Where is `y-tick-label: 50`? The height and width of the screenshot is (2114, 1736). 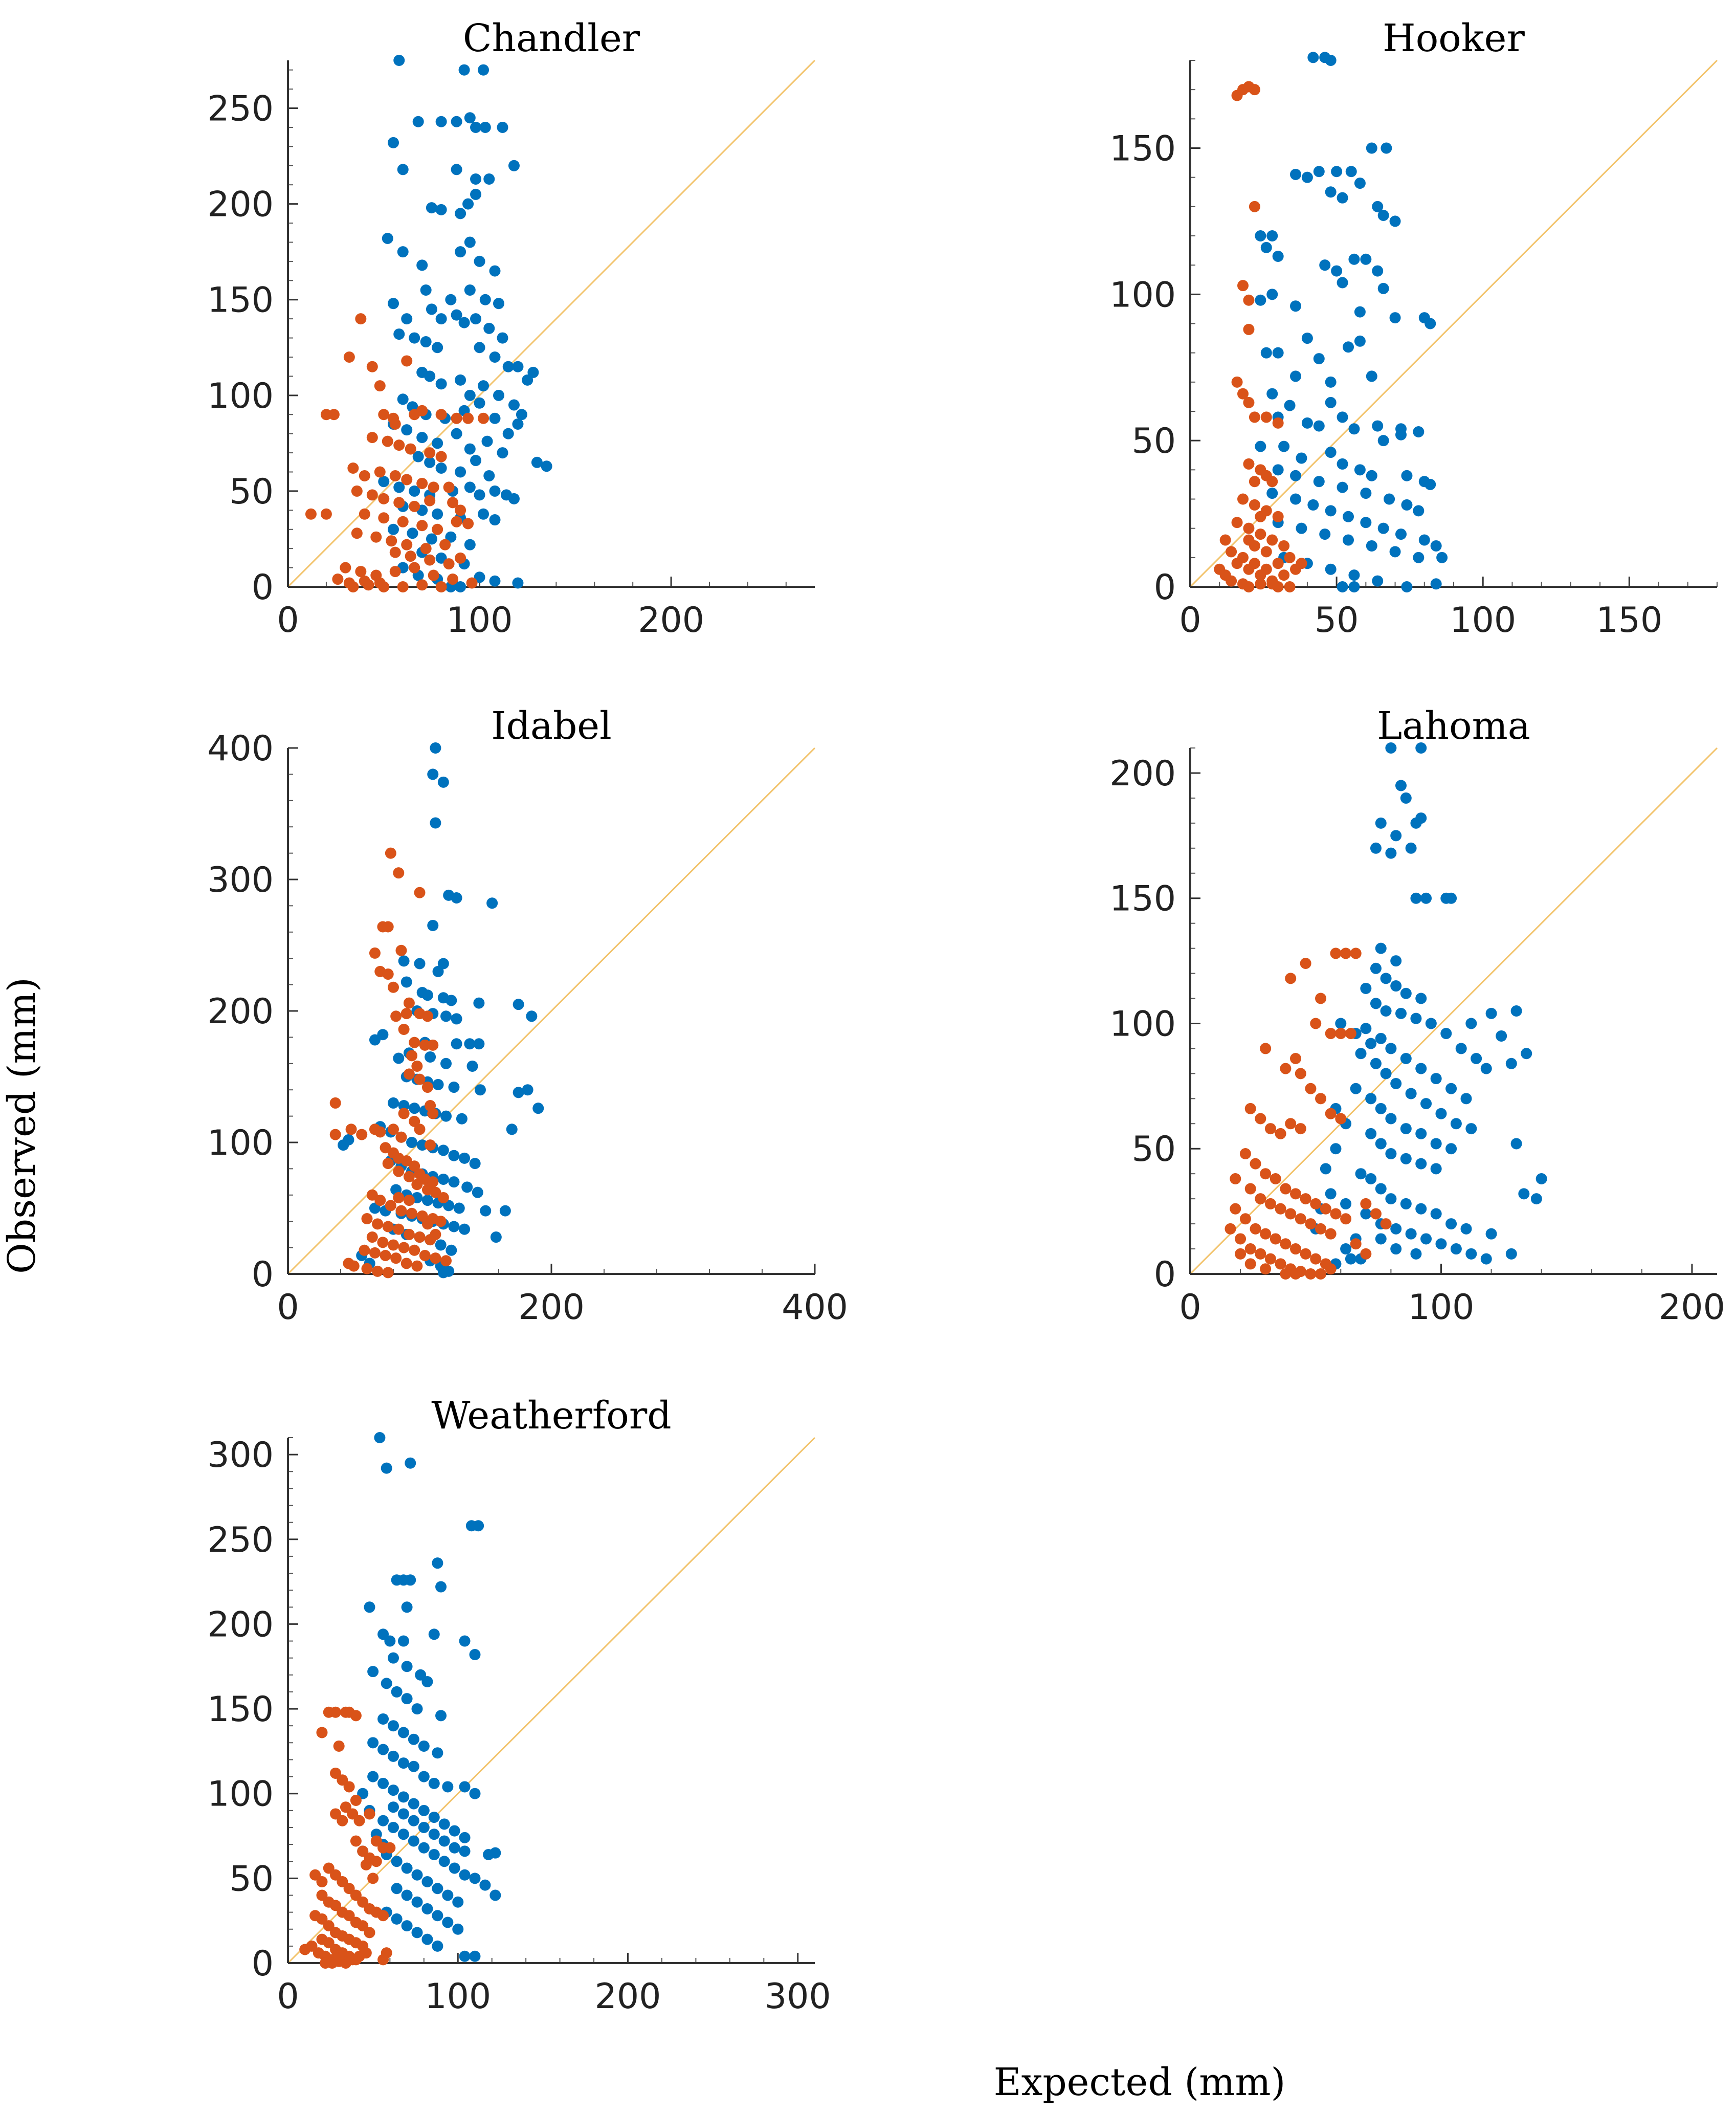 y-tick-label: 50 is located at coordinates (1153, 1149).